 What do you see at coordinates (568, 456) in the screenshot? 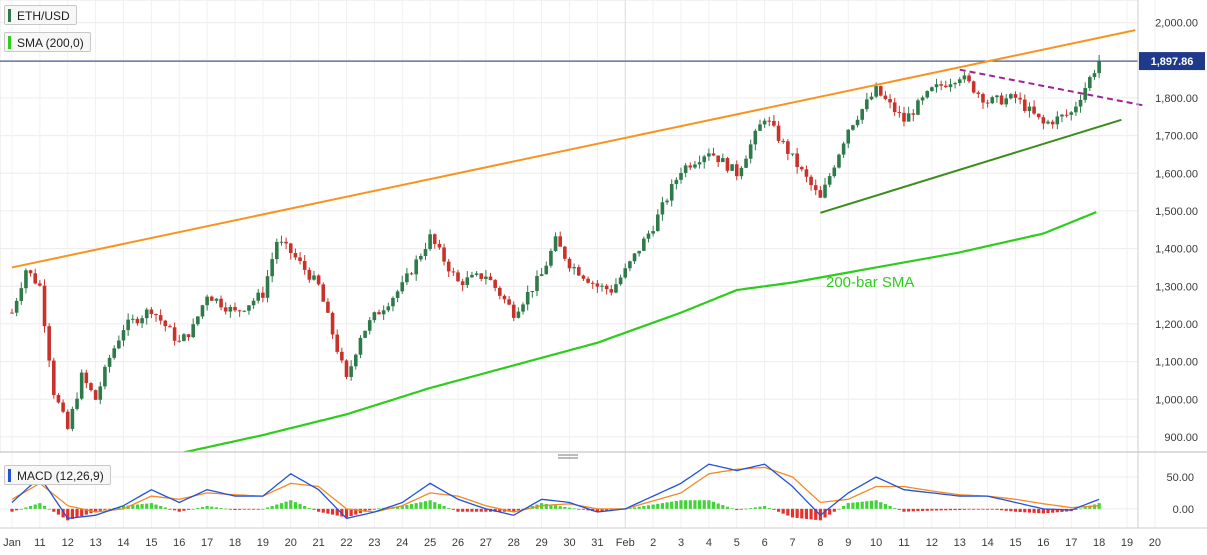
I see `pane-divider-handle` at bounding box center [568, 456].